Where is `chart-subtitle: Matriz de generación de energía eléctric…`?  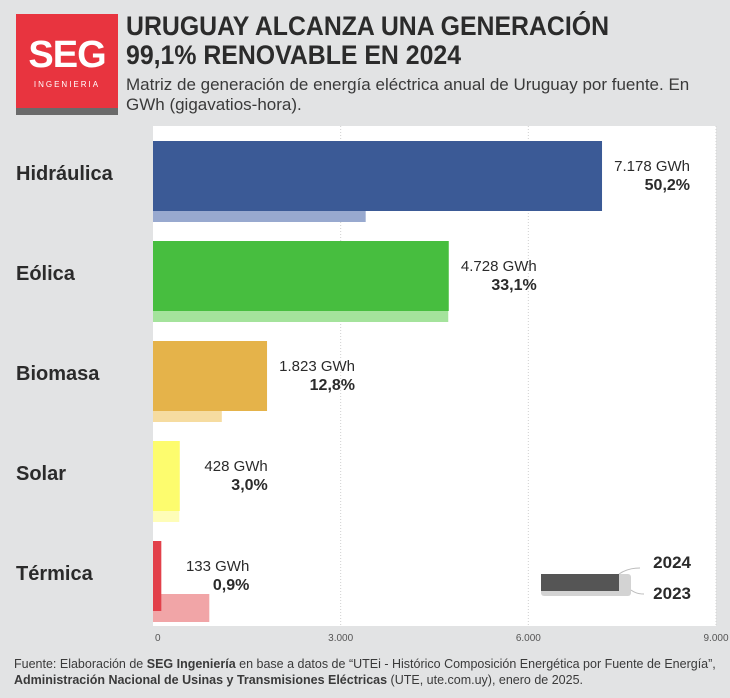 chart-subtitle: Matriz de generación de energía eléctric… is located at coordinates (408, 94).